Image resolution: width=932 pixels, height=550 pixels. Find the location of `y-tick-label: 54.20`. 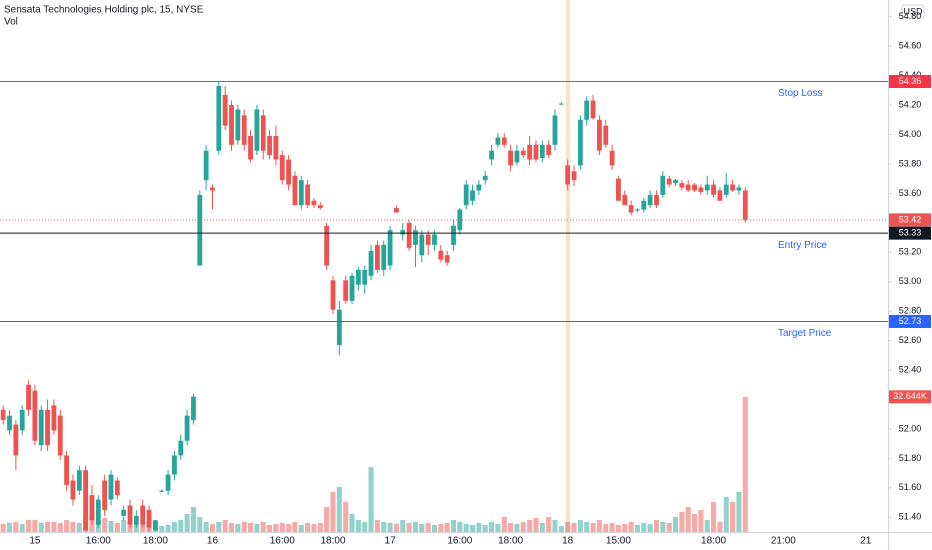

y-tick-label: 54.20 is located at coordinates (910, 104).